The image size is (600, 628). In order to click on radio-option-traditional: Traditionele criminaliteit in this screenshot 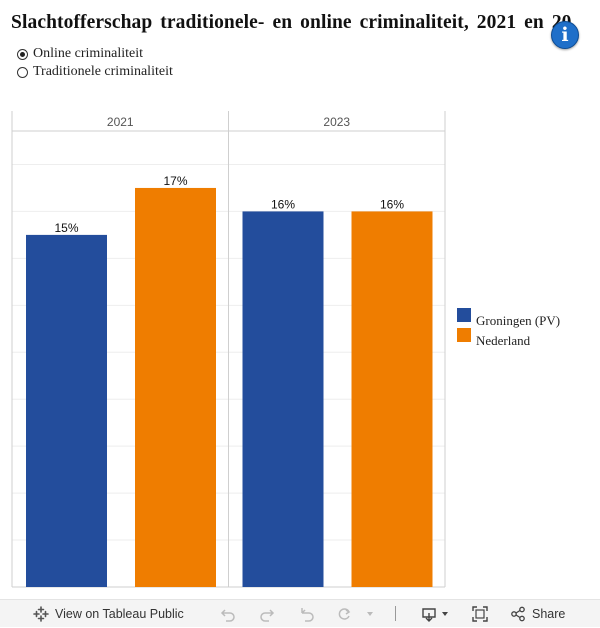, I will do `click(95, 72)`.